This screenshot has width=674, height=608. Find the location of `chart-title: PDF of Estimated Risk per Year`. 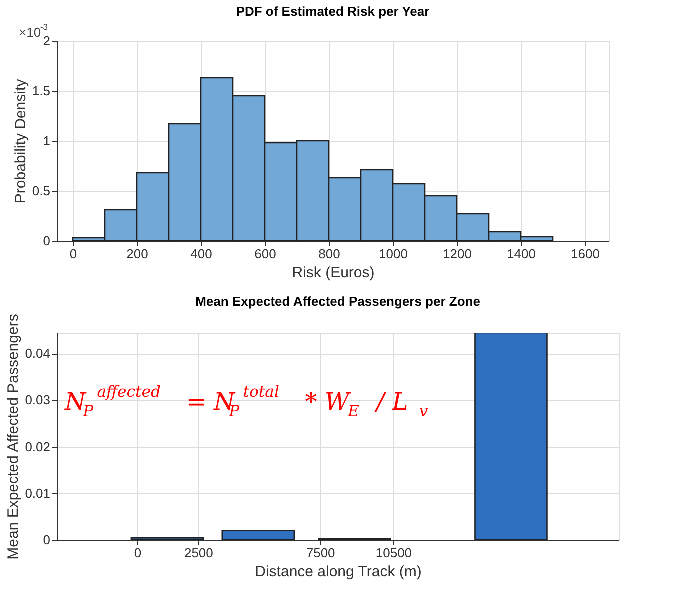

chart-title: PDF of Estimated Risk per Year is located at coordinates (333, 12).